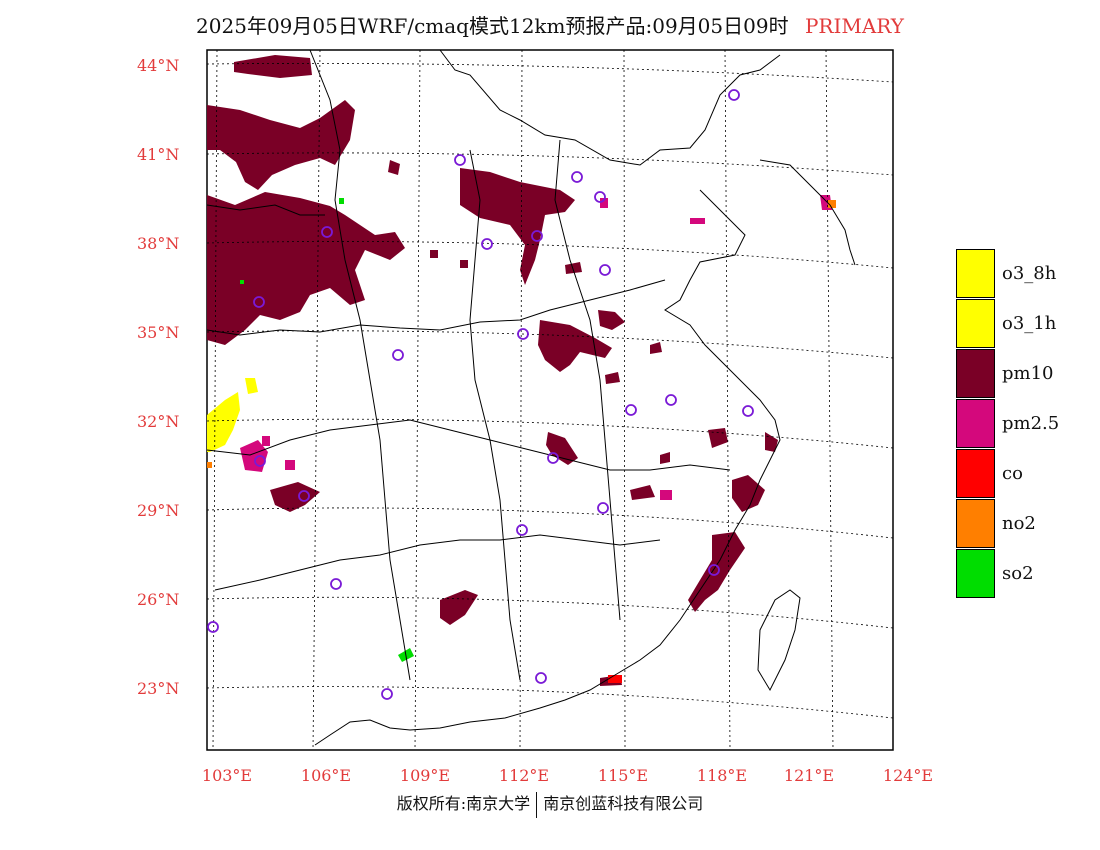  What do you see at coordinates (158, 510) in the screenshot?
I see `lat-label-29: 29°N` at bounding box center [158, 510].